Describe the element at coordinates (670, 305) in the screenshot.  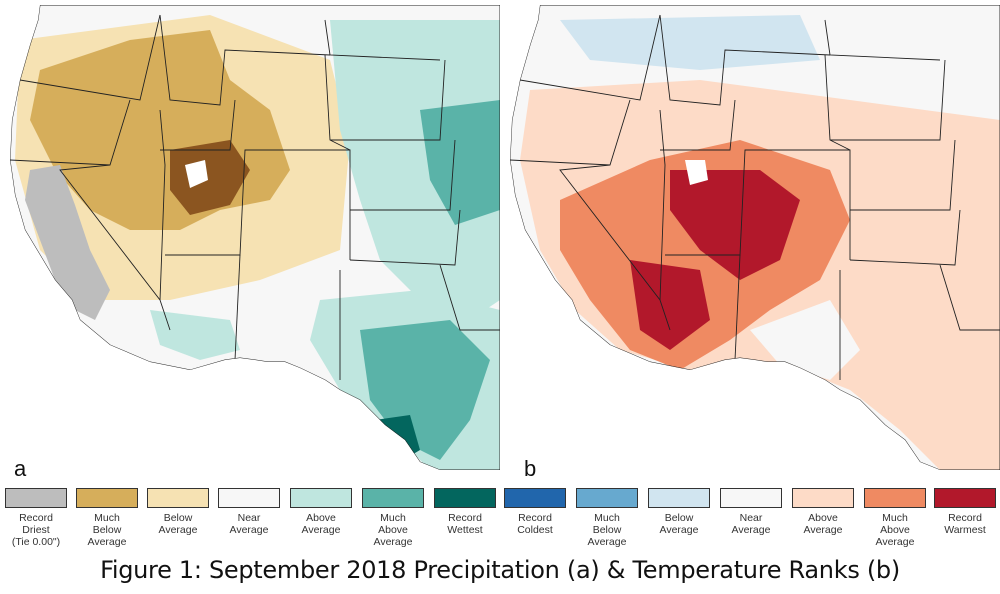
I see `record-warmest-region-arizona` at that location.